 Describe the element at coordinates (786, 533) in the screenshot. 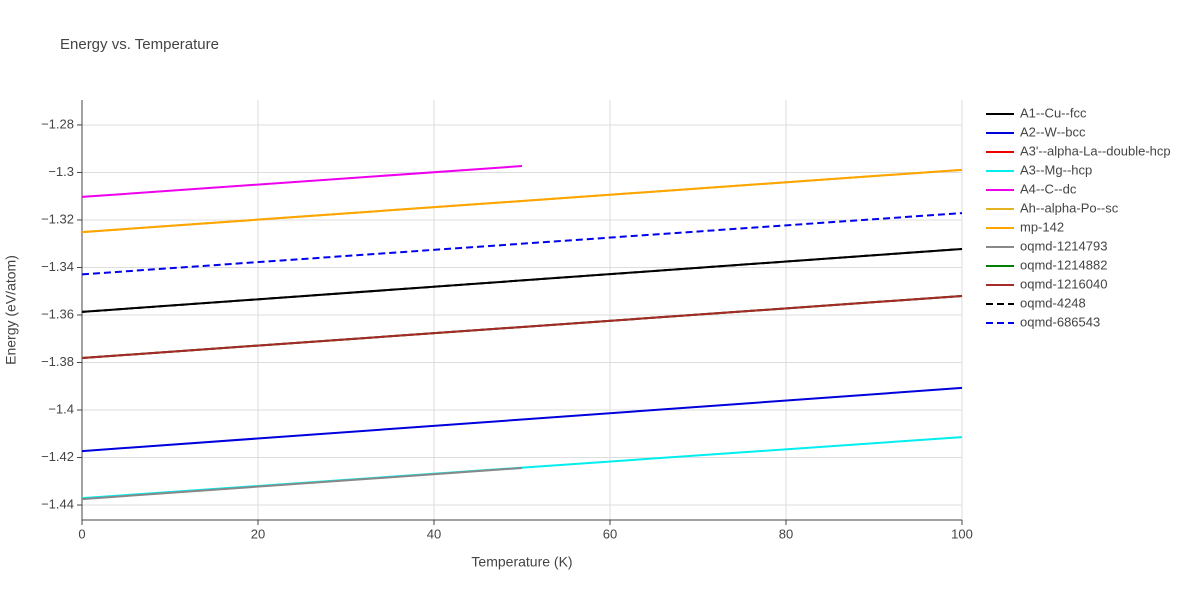

I see `x-tick-label: 80` at that location.